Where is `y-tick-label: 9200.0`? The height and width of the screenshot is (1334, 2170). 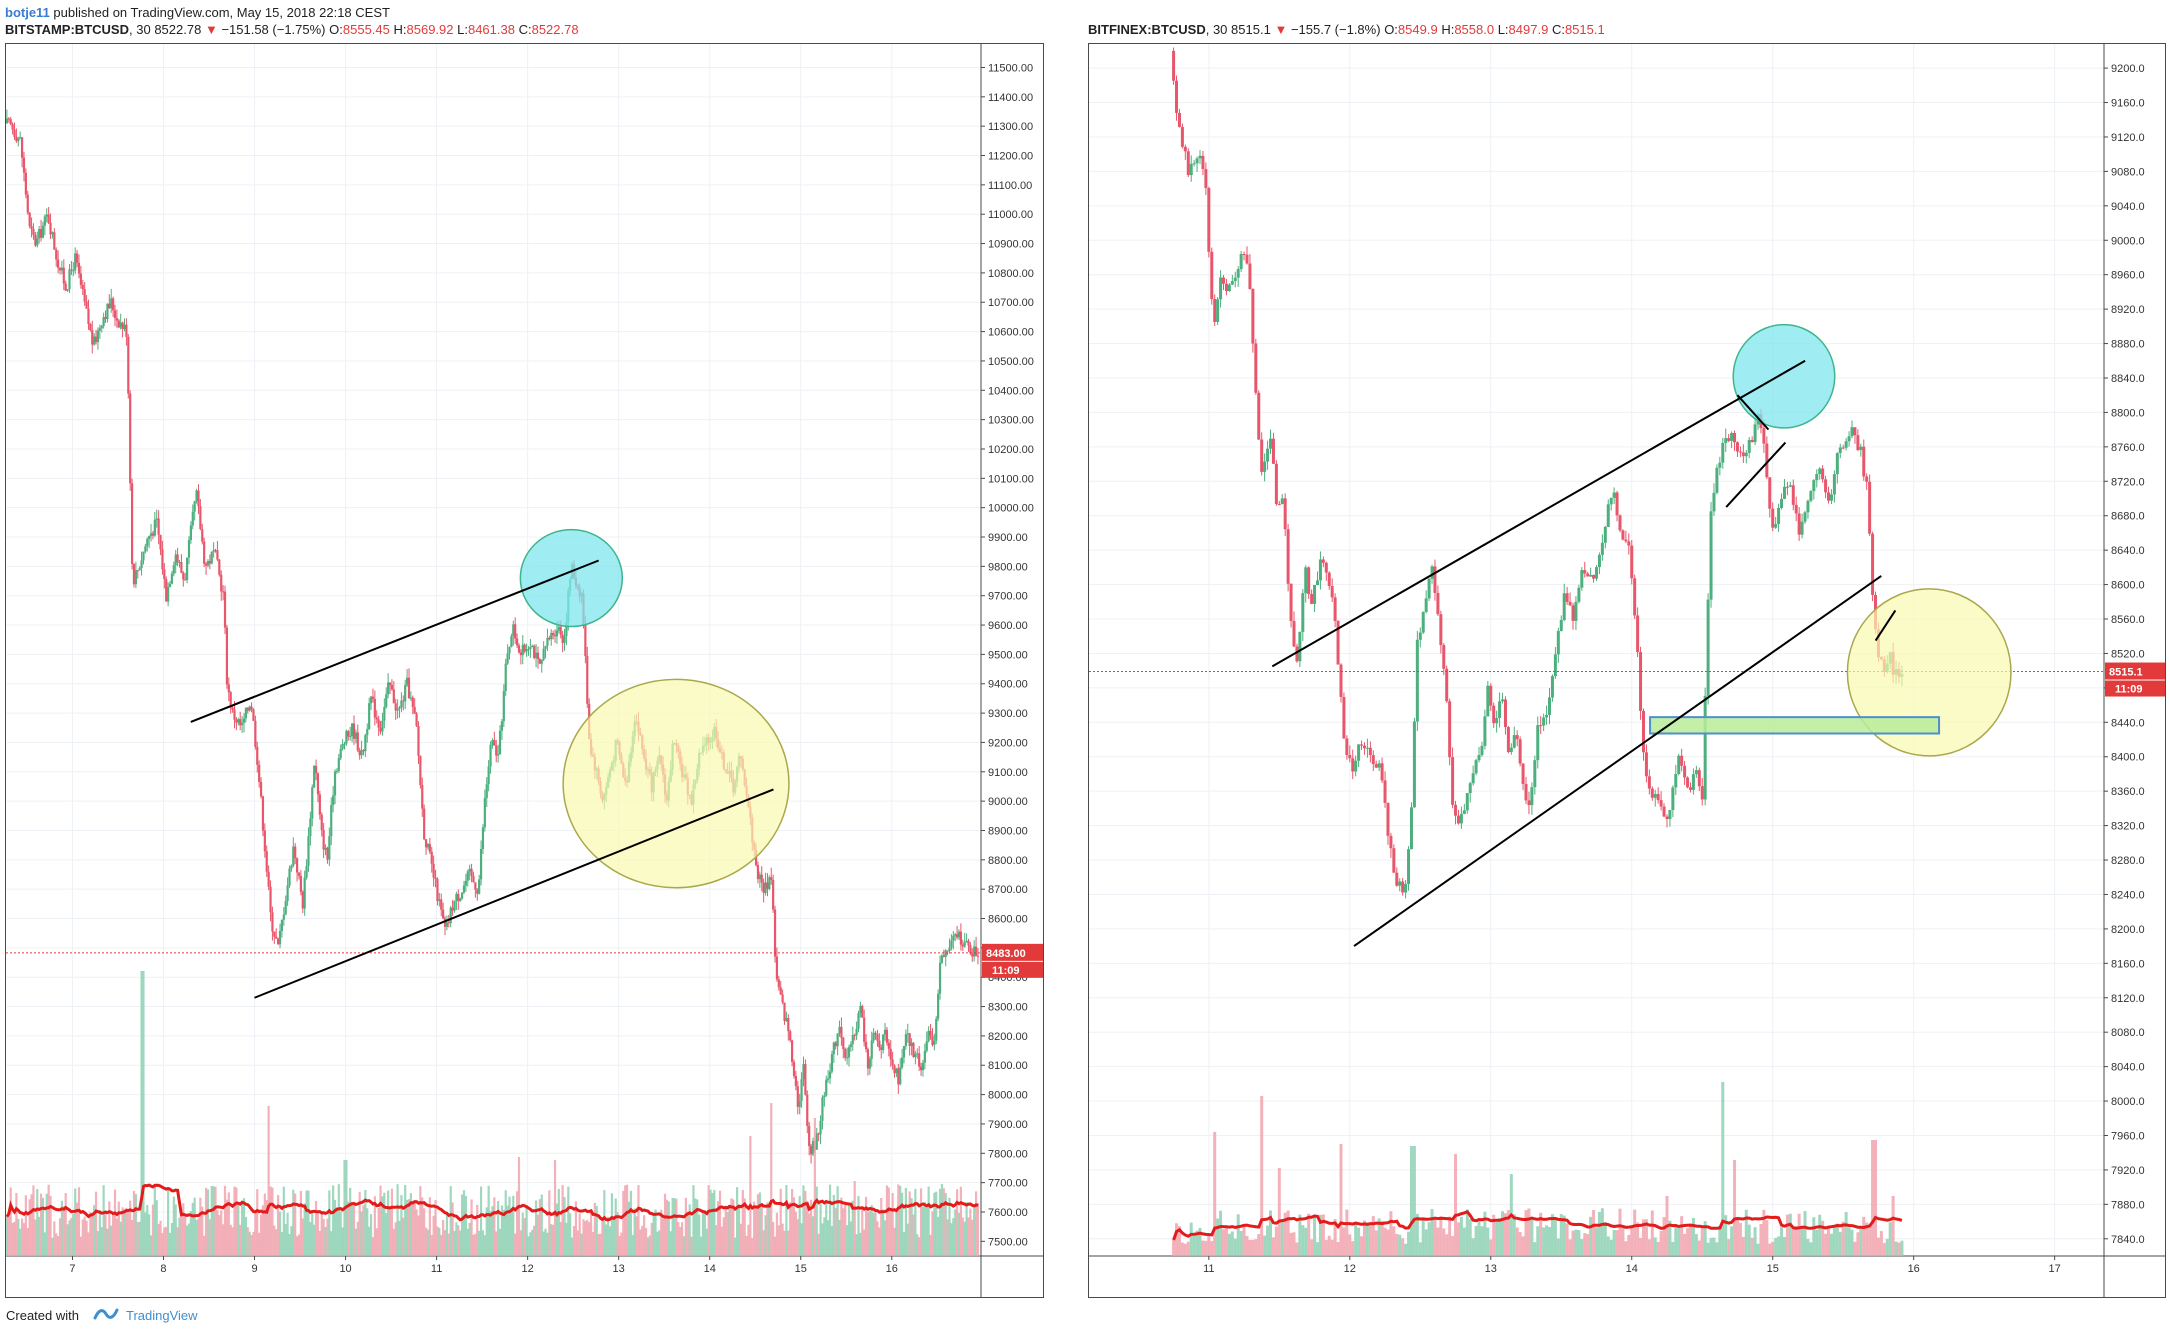 y-tick-label: 9200.0 is located at coordinates (2128, 69).